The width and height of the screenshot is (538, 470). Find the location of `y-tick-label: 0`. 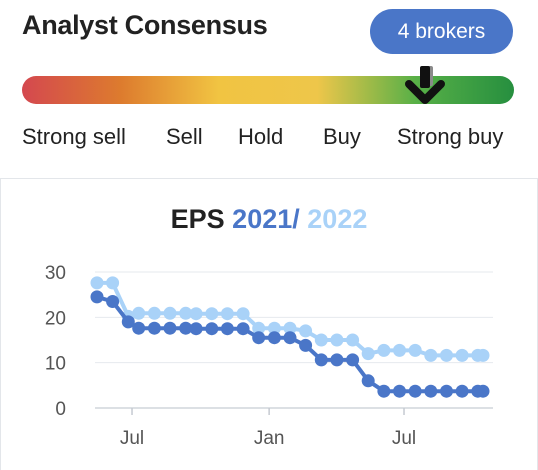

y-tick-label: 0 is located at coordinates (60, 409).